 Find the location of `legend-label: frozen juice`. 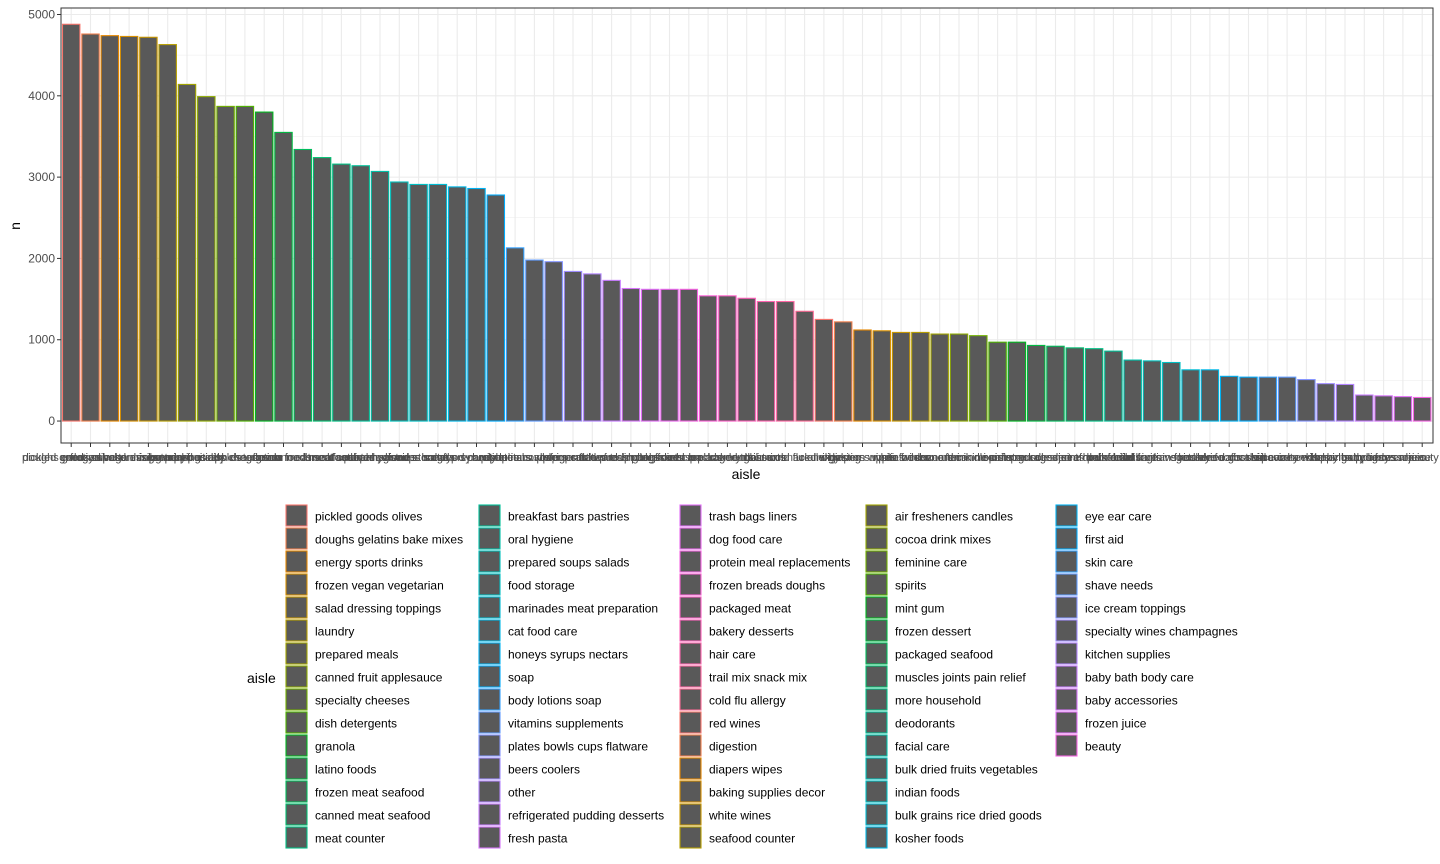

legend-label: frozen juice is located at coordinates (1116, 724).